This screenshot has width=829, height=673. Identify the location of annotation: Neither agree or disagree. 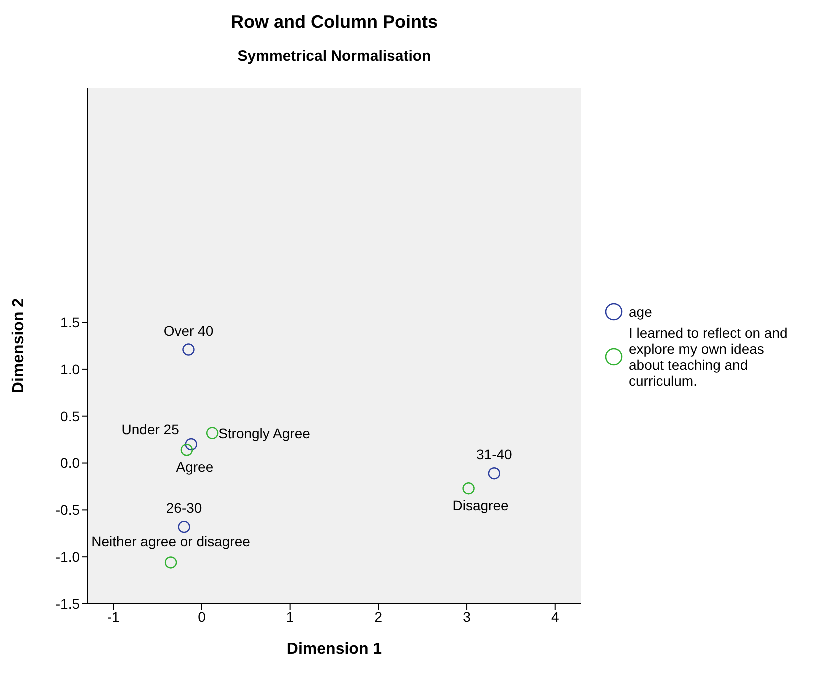
(171, 542).